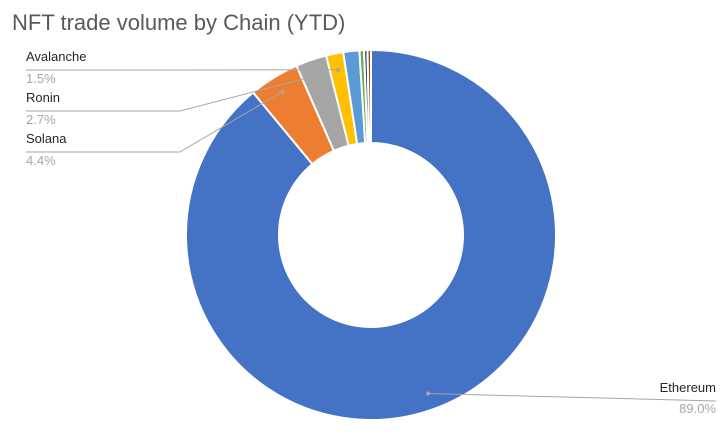  What do you see at coordinates (41, 119) in the screenshot?
I see `slice-value-ronin: 2.7%` at bounding box center [41, 119].